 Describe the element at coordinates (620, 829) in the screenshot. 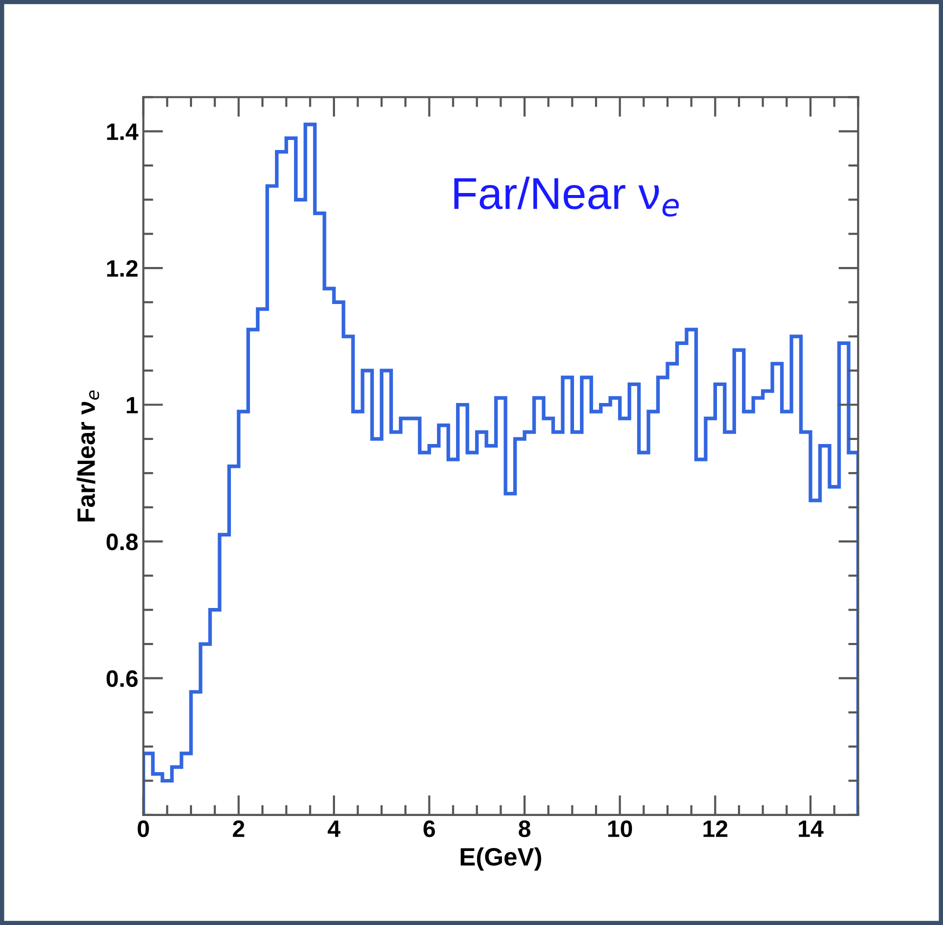

I see `x-tick-label: 10` at that location.